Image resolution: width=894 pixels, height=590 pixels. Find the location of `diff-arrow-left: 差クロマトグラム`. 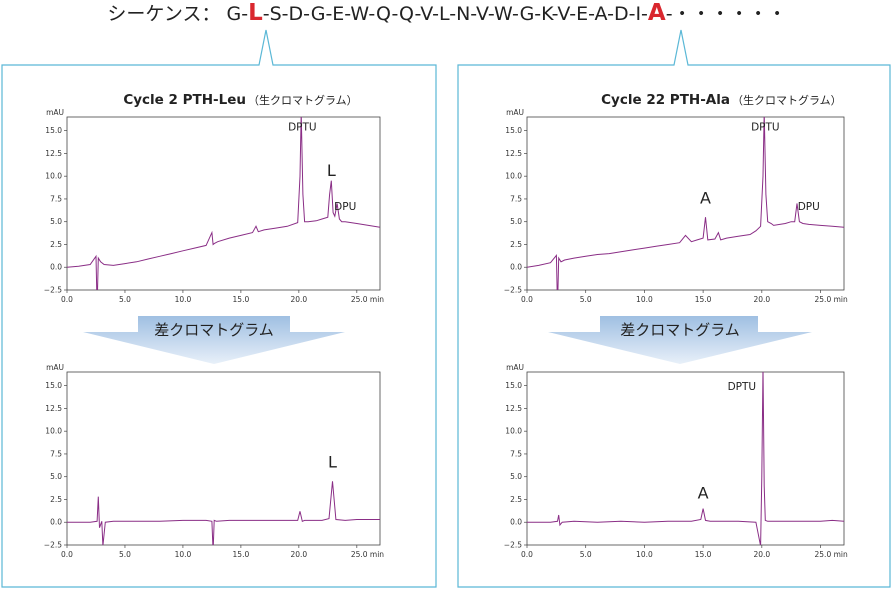

diff-arrow-left: 差クロマトグラム is located at coordinates (214, 340).